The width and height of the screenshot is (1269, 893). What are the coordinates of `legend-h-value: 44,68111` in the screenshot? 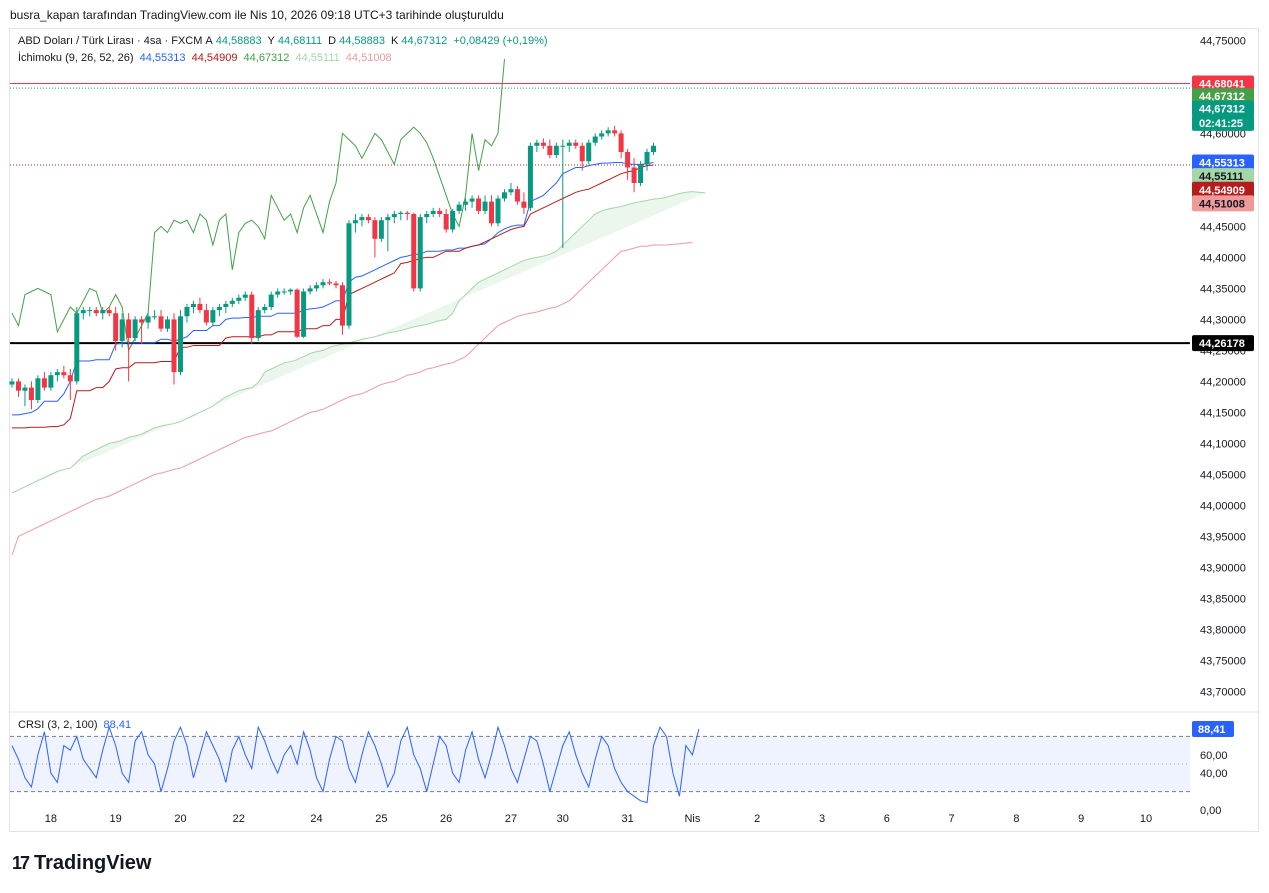 It's located at (300, 41).